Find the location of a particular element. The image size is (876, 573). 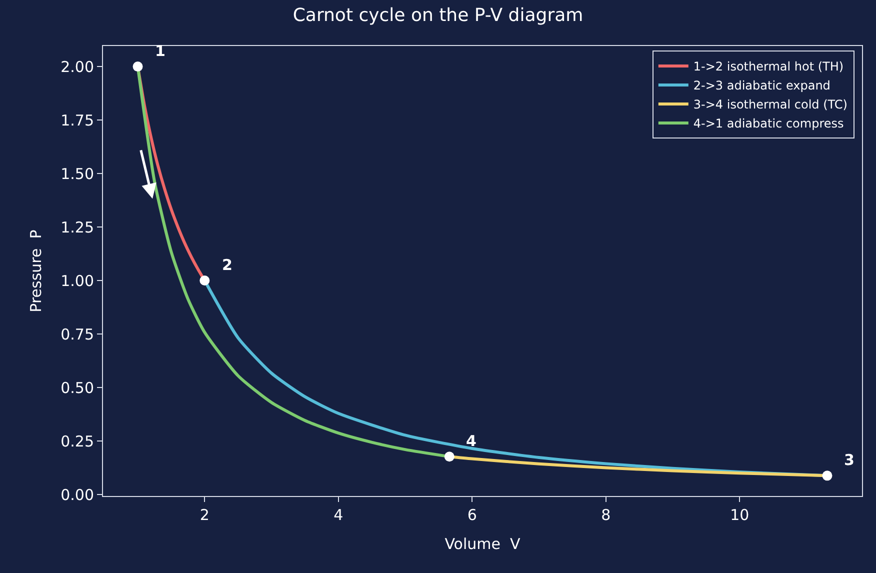

y-tick-label: 1.25 is located at coordinates (77, 227).